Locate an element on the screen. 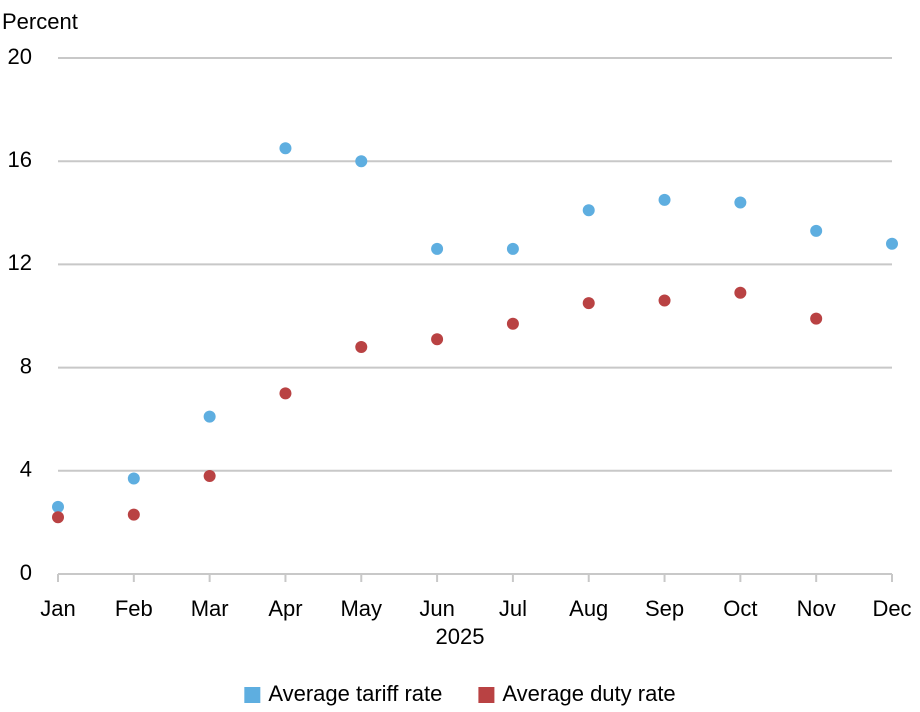 The height and width of the screenshot is (712, 920). legend-label: Average duty rate is located at coordinates (588, 693).